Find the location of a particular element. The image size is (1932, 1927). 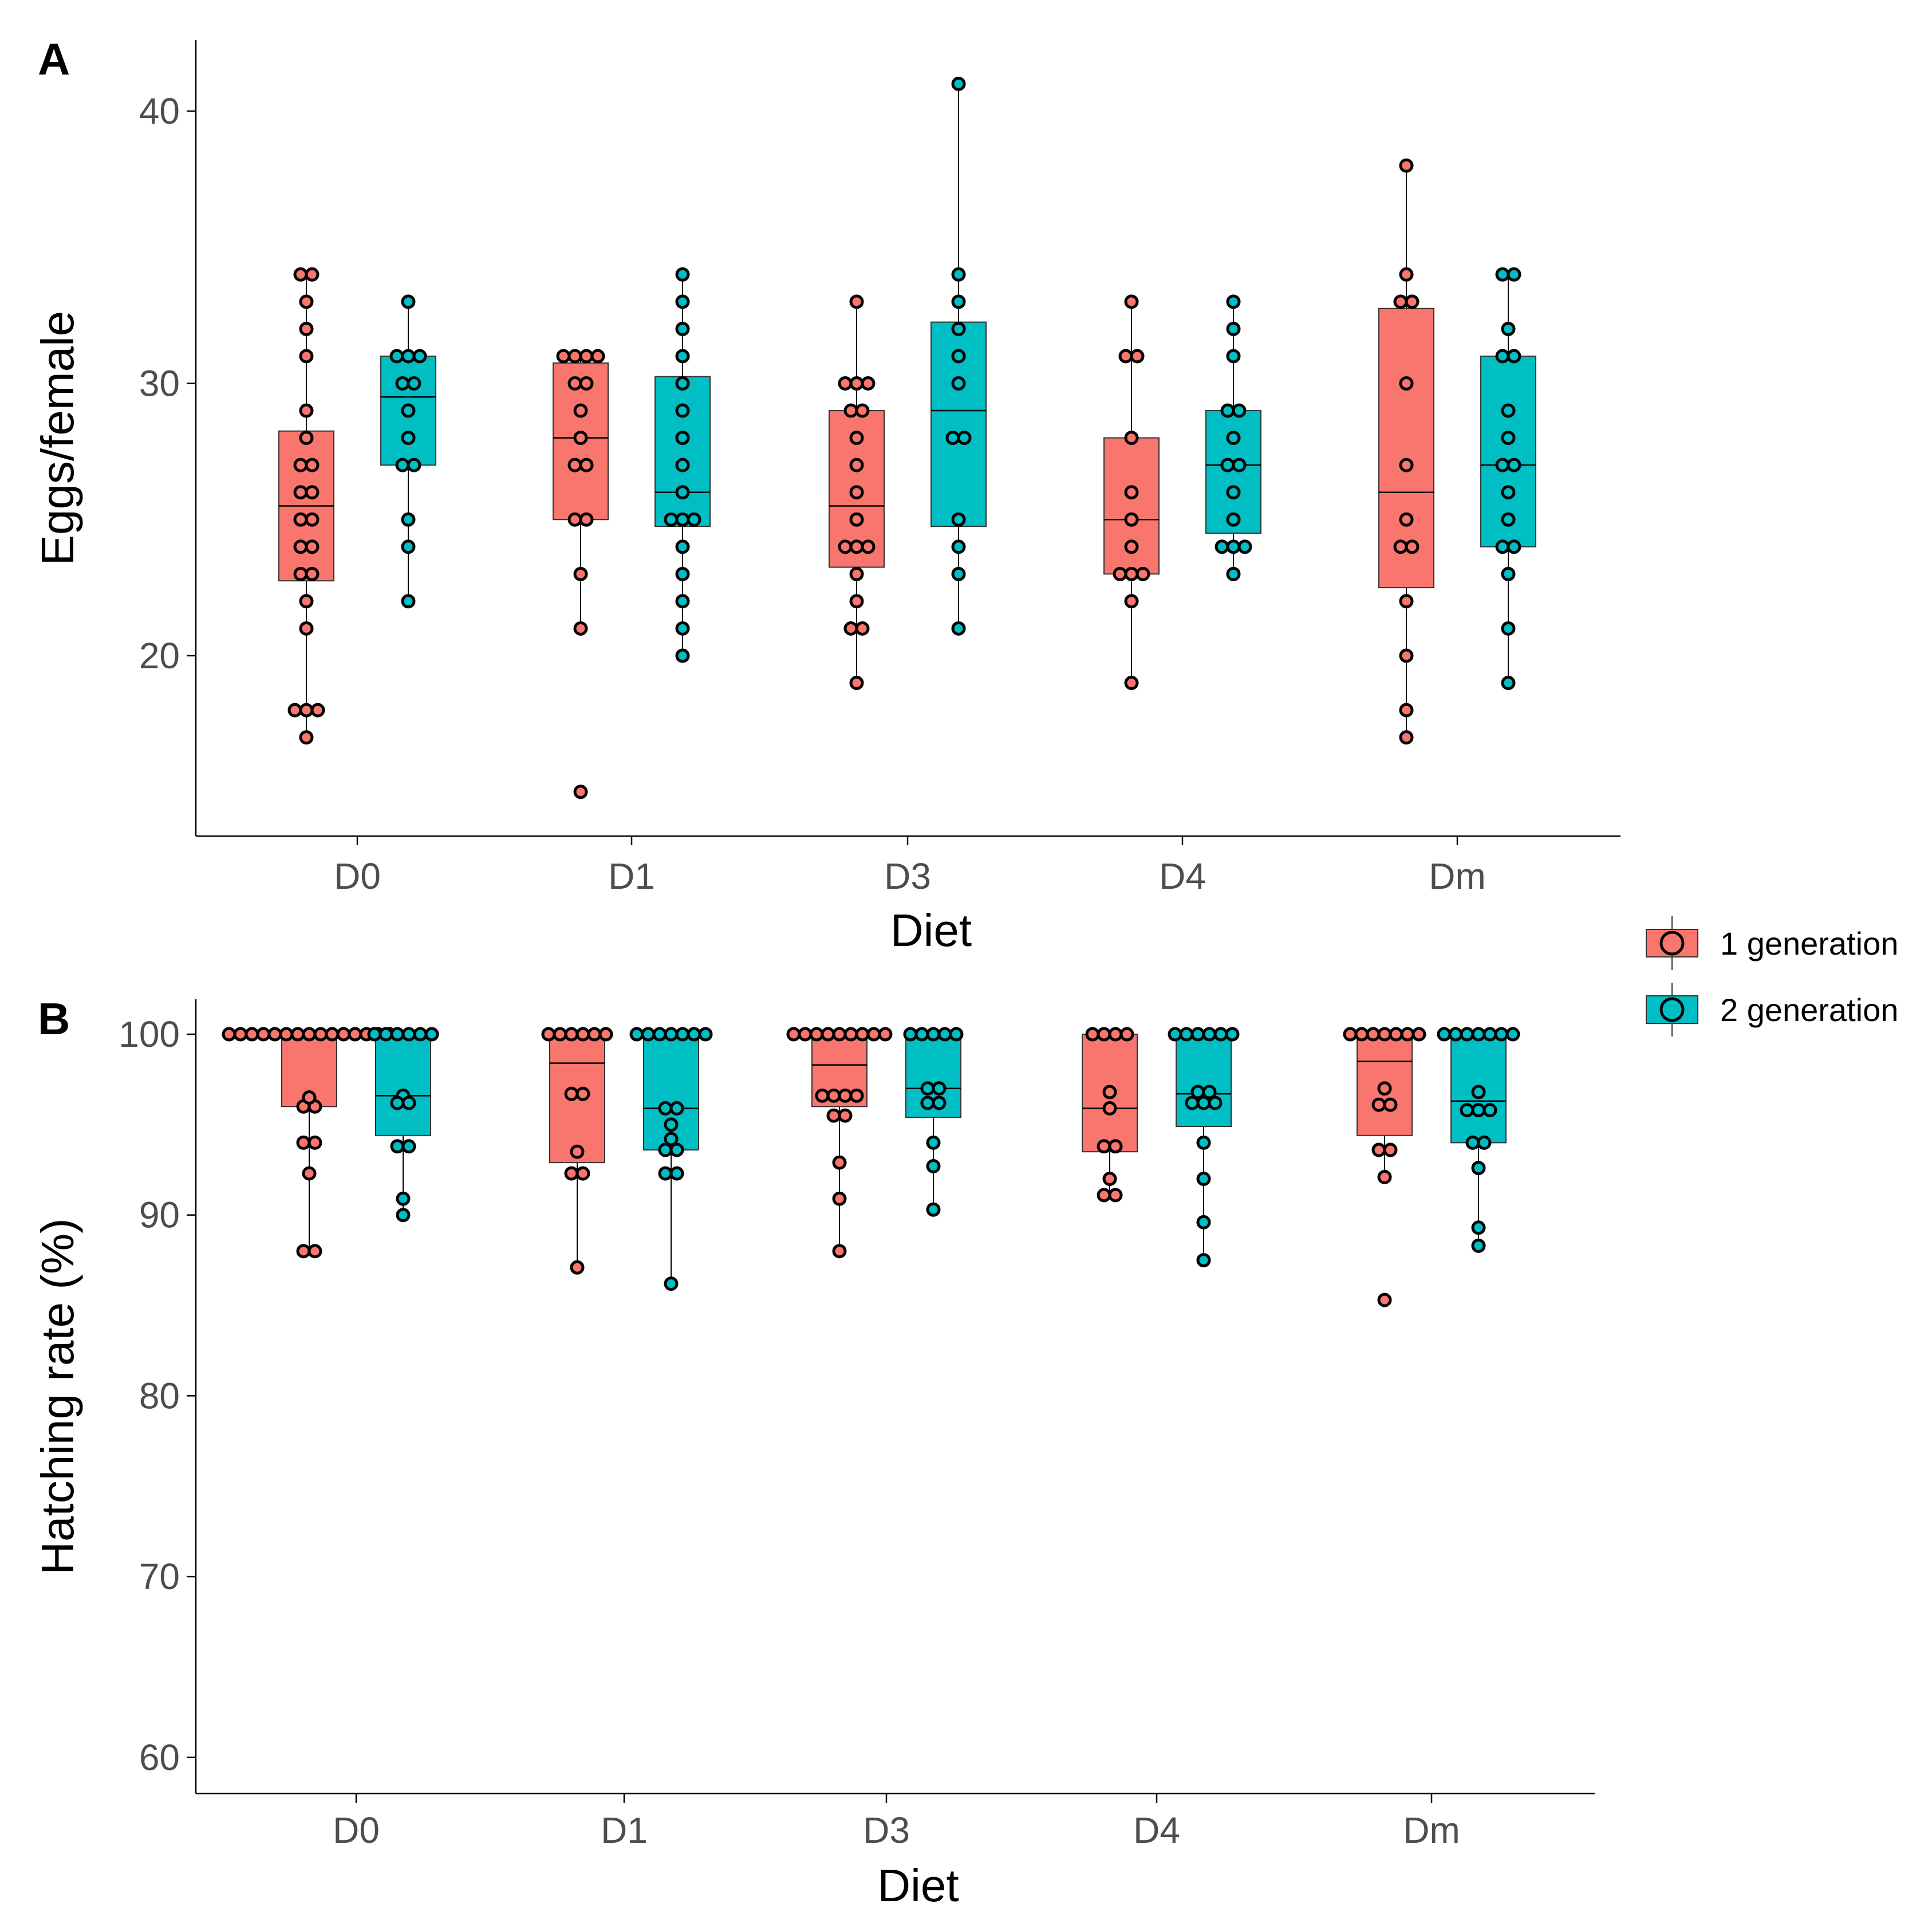

panel-tag-a: A is located at coordinates (54, 59).